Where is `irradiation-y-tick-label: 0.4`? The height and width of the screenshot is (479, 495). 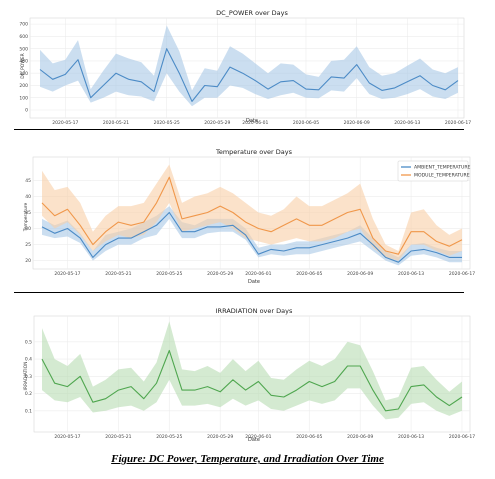 irradiation-y-tick-label: 0.4 is located at coordinates (28, 360).